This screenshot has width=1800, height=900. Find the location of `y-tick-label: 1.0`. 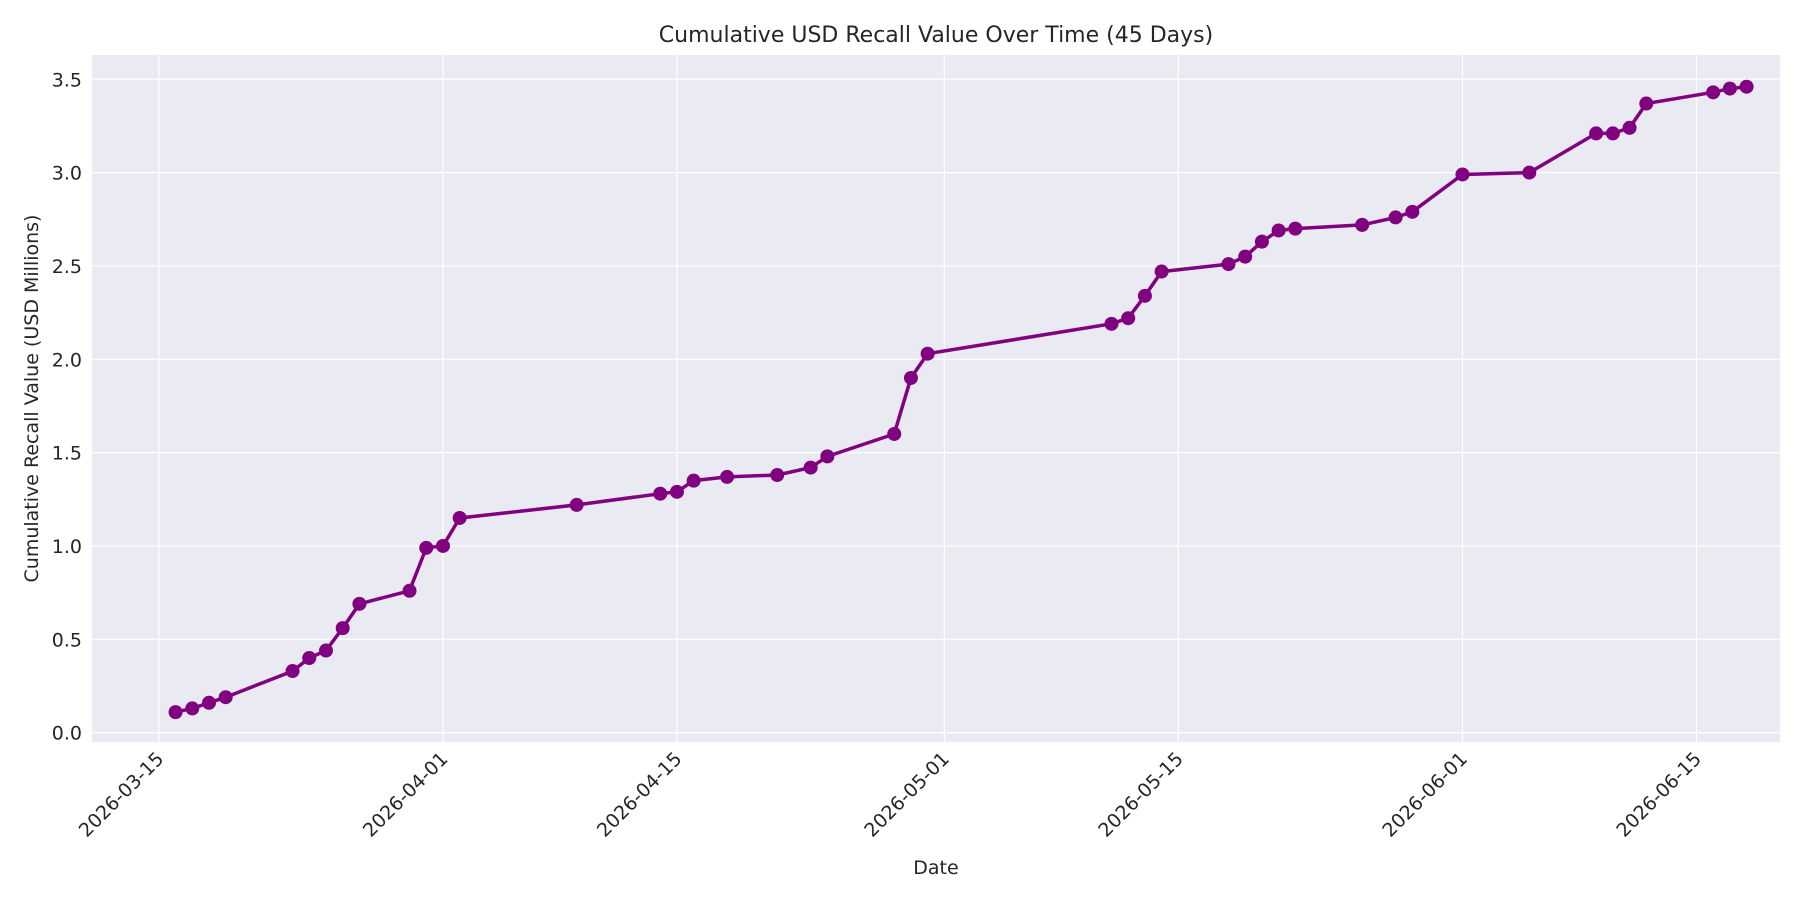

y-tick-label: 1.0 is located at coordinates (67, 547).